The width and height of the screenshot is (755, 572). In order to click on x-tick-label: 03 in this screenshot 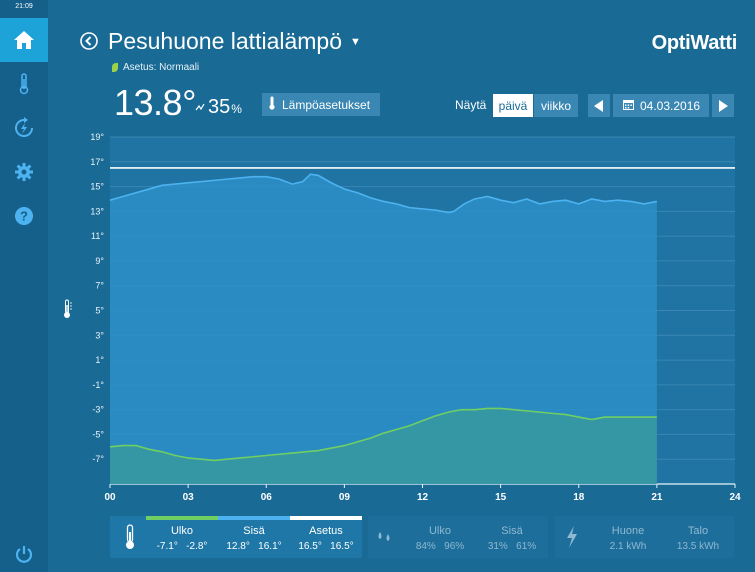, I will do `click(189, 497)`.